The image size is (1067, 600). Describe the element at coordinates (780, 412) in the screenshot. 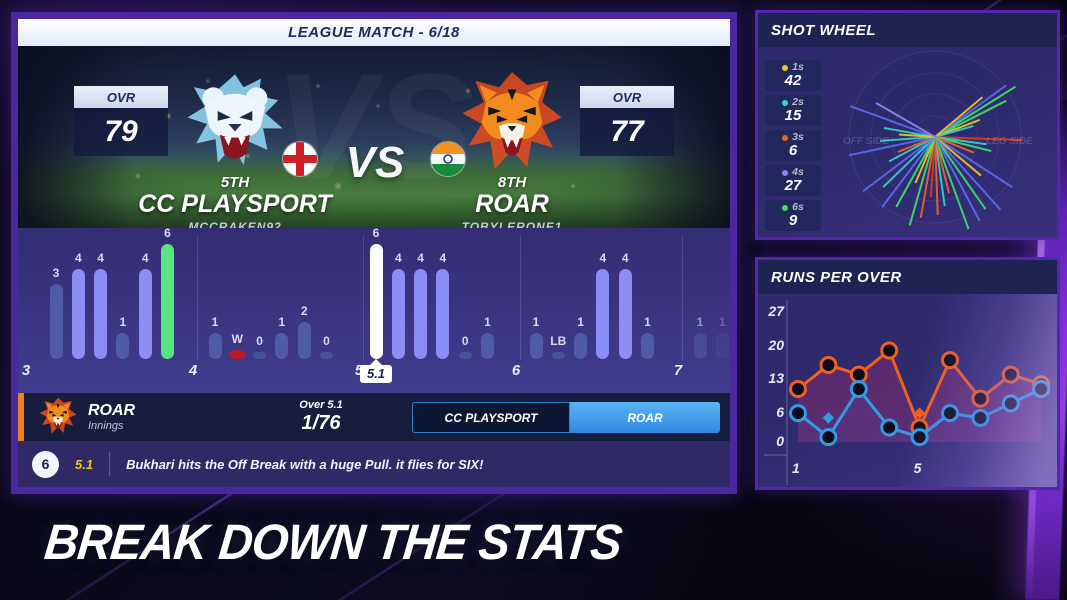

I see `y-tick-label: 6` at that location.